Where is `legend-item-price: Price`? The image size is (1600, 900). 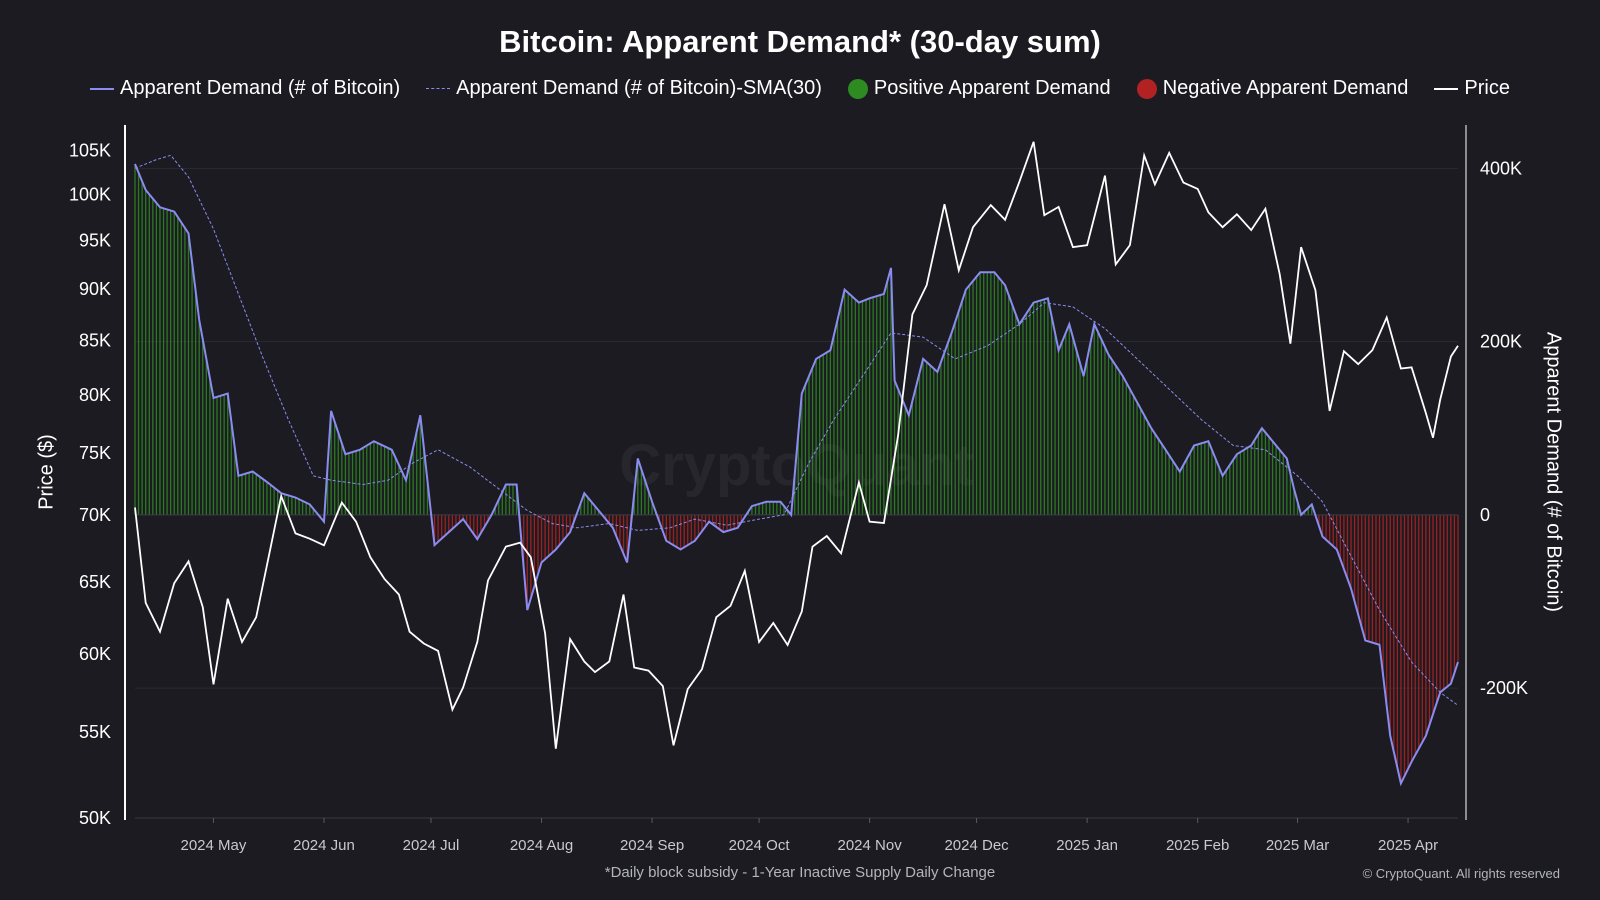
legend-item-price: Price is located at coordinates (1472, 88).